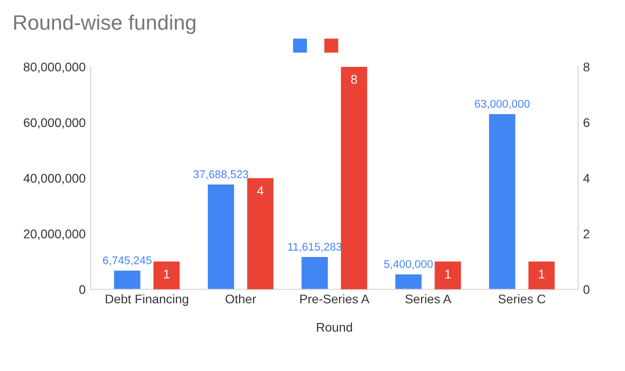  Describe the element at coordinates (127, 261) in the screenshot. I see `data-label: 6,745,245` at that location.